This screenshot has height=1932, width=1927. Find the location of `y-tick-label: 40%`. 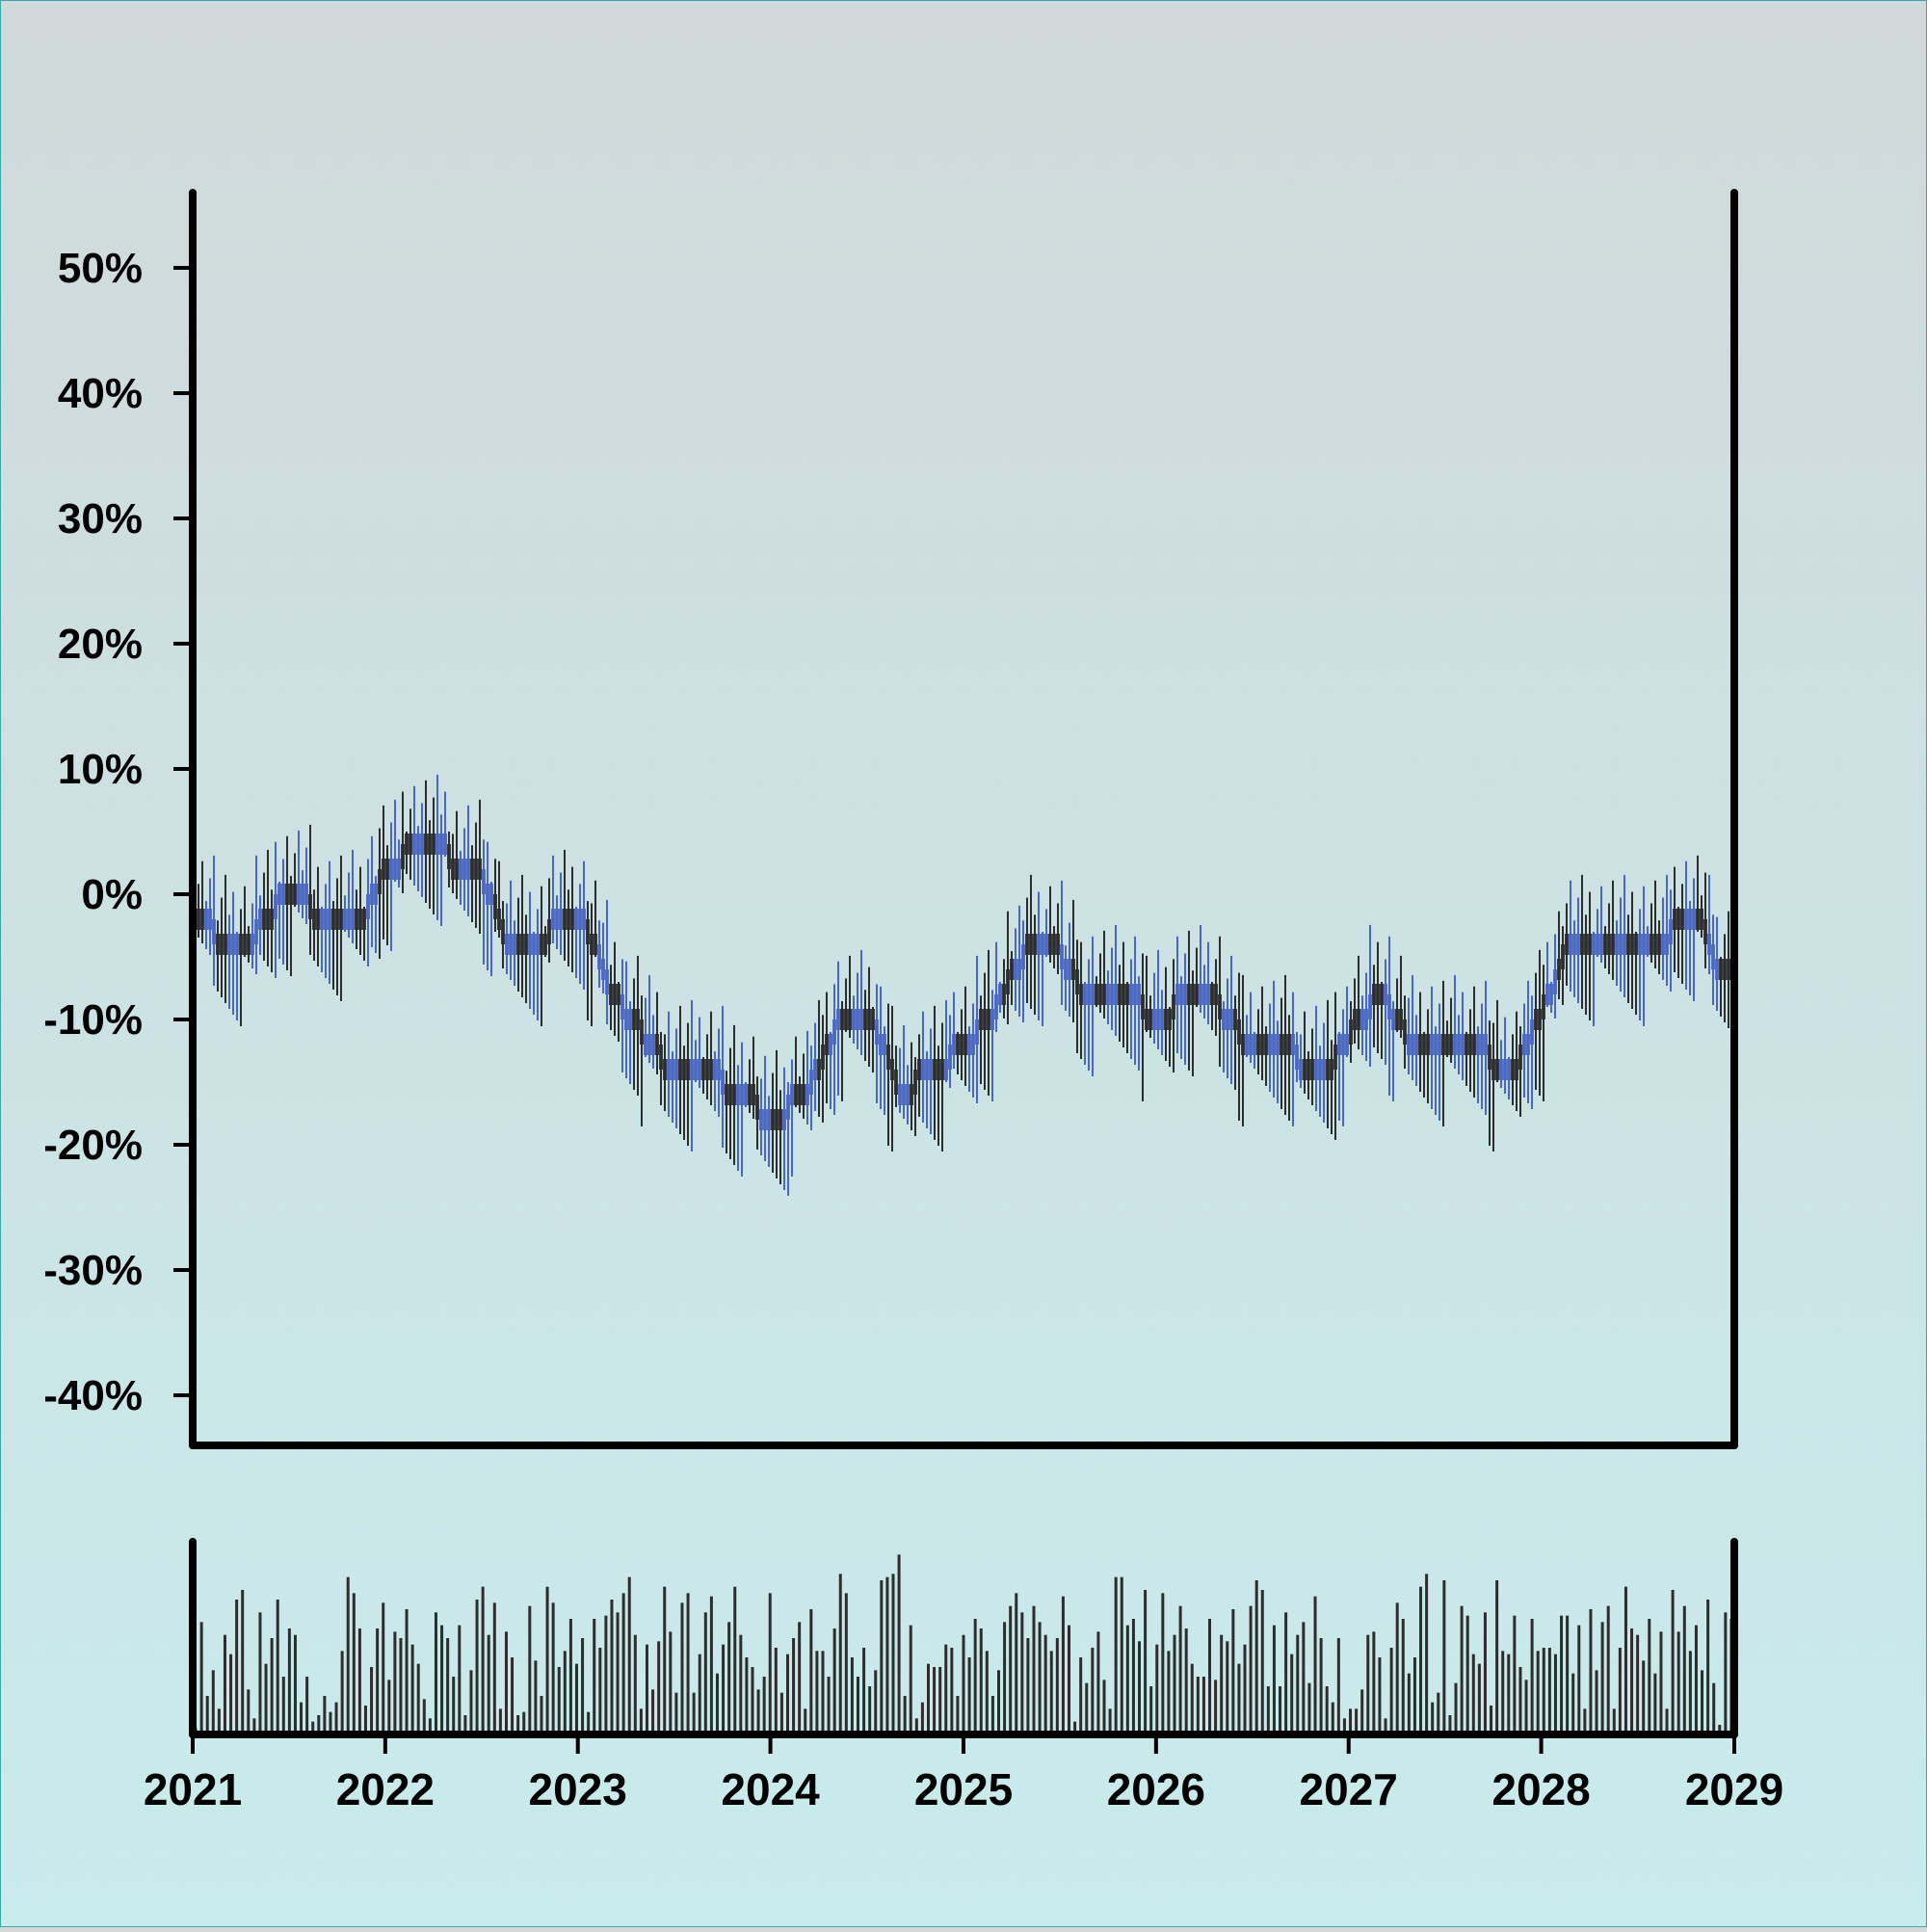

y-tick-label: 40% is located at coordinates (100, 393).